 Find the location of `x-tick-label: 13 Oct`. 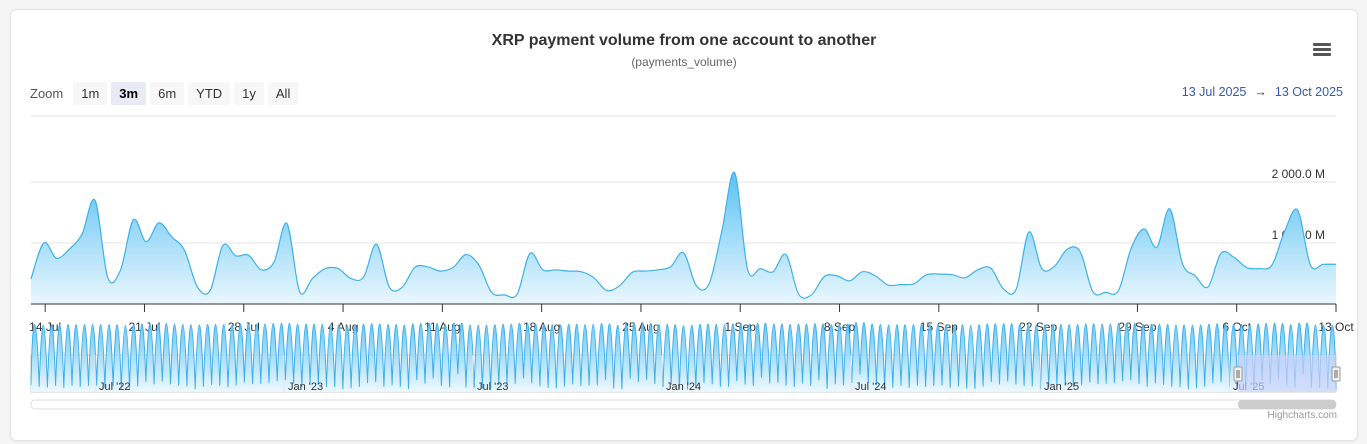

x-tick-label: 13 Oct is located at coordinates (1336, 327).